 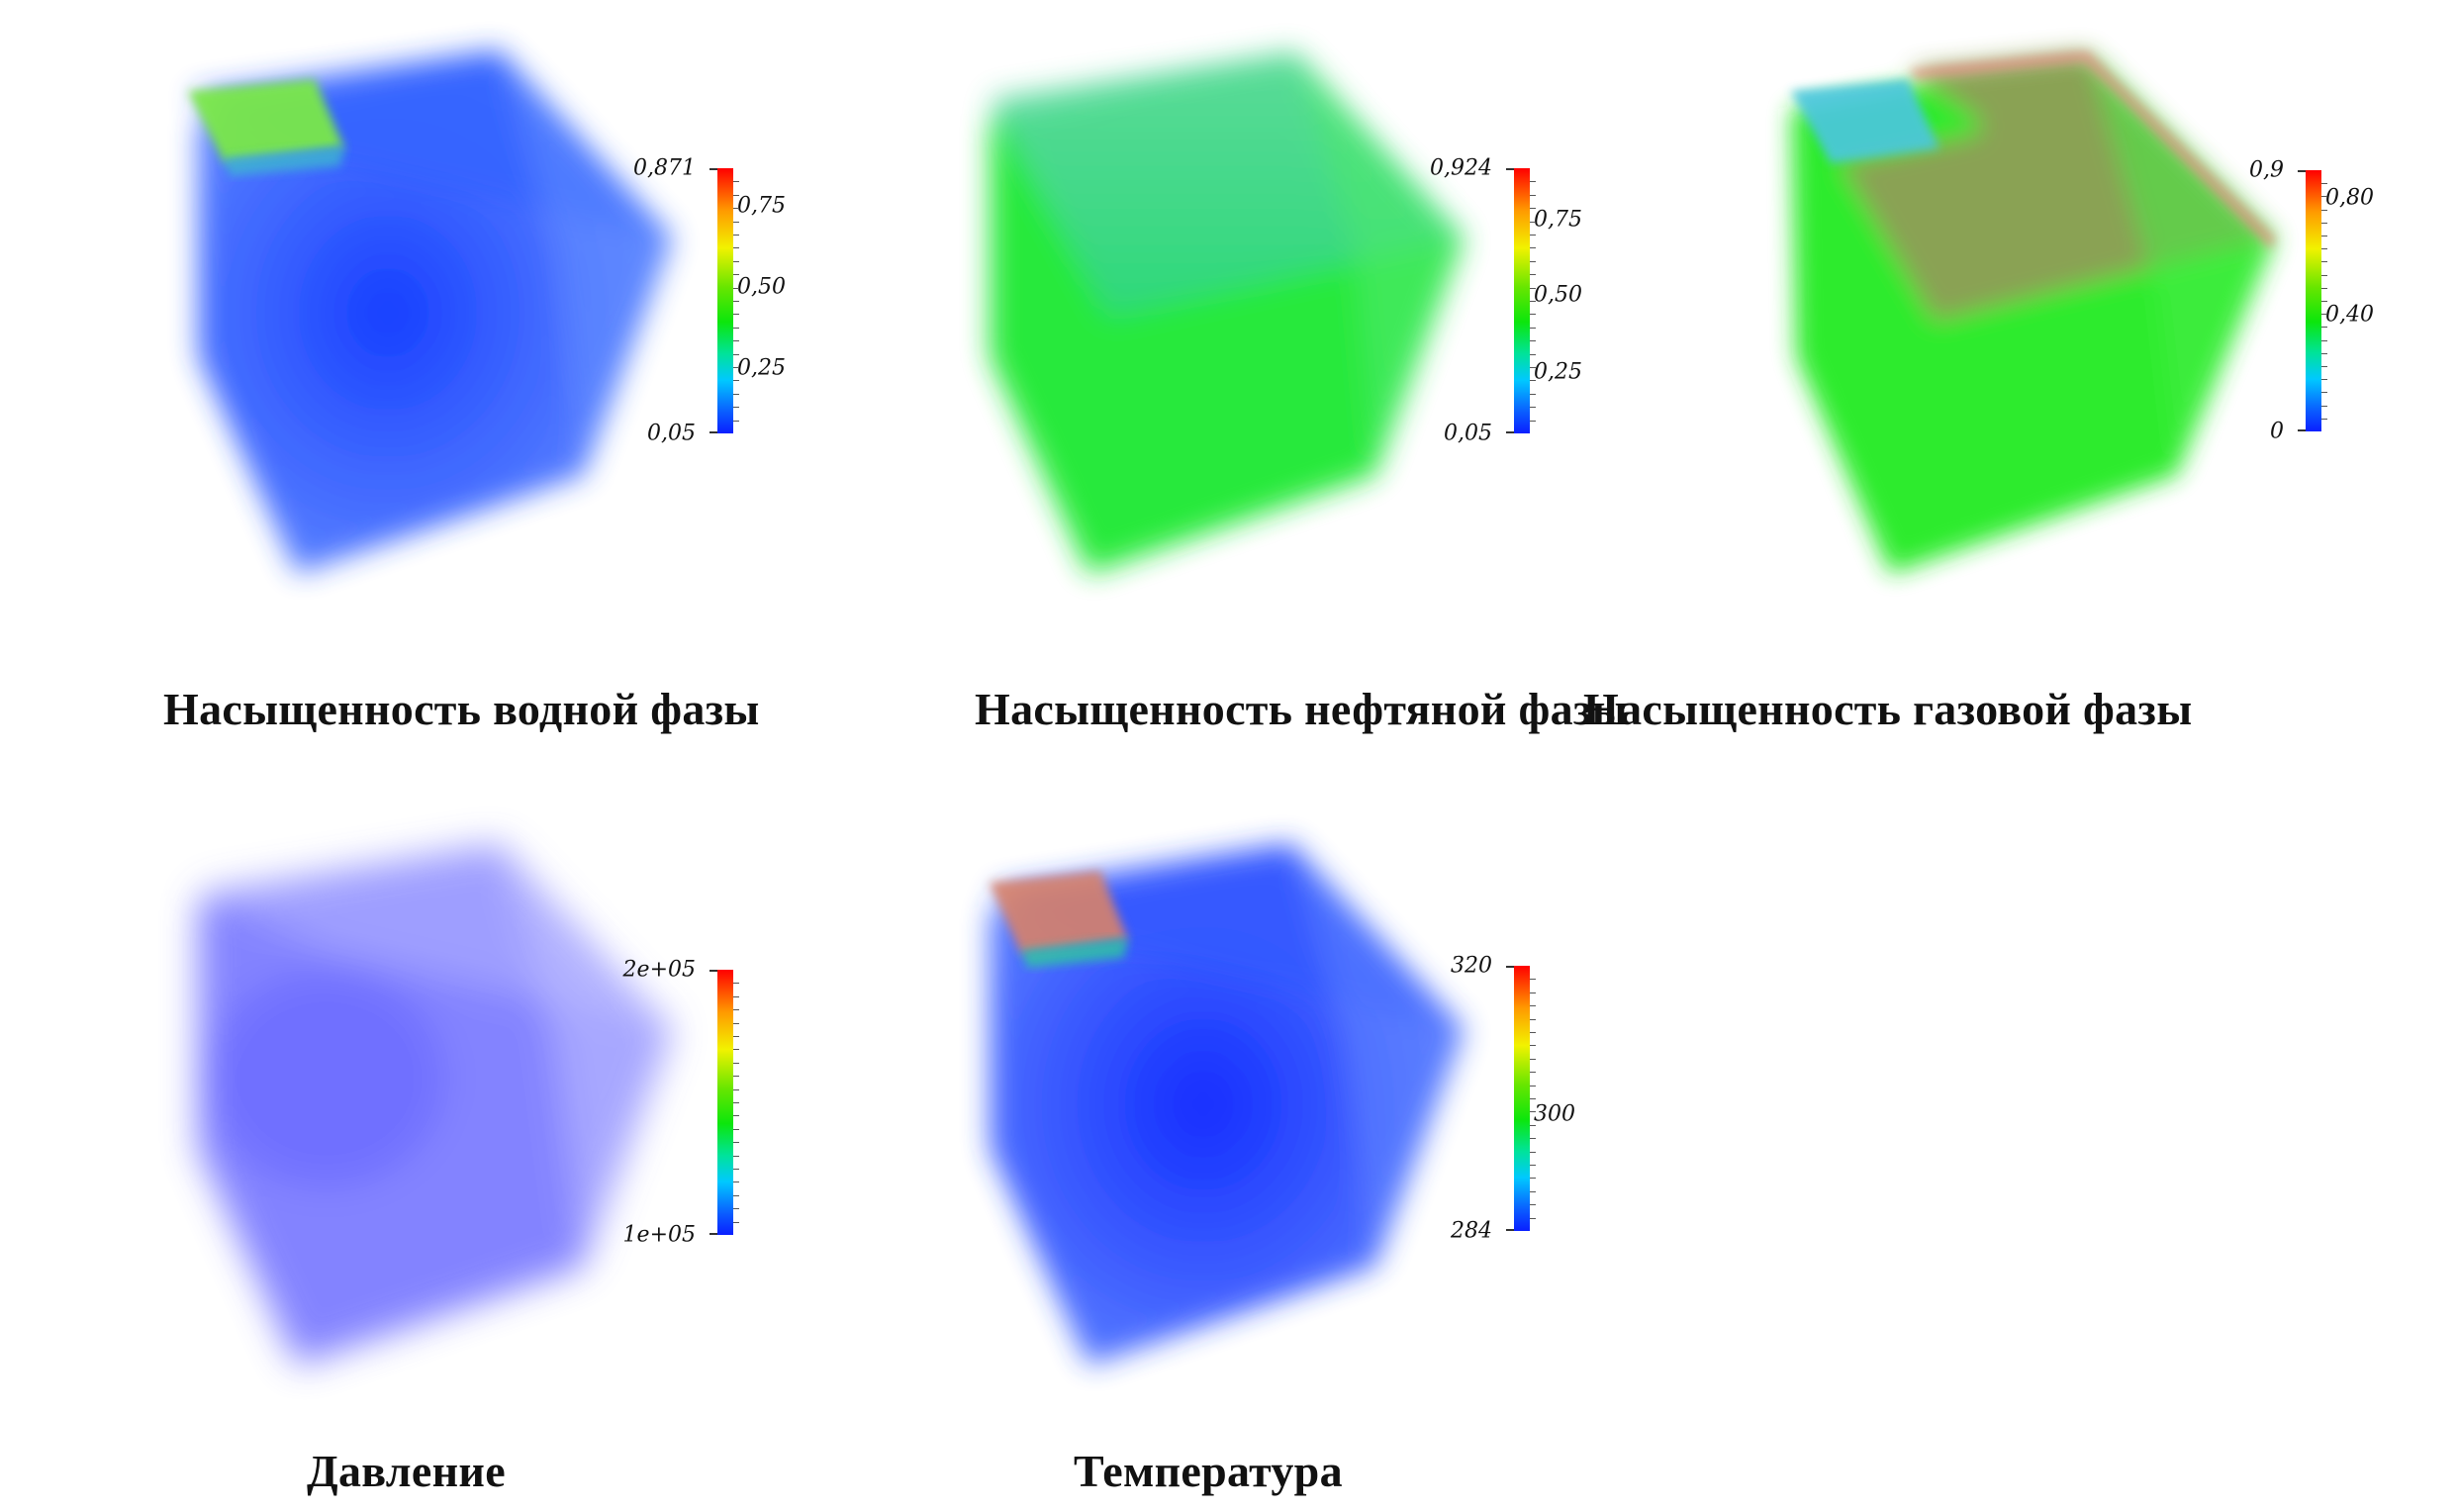 I want to click on oil-saturation-volume, so click(x=1227, y=312).